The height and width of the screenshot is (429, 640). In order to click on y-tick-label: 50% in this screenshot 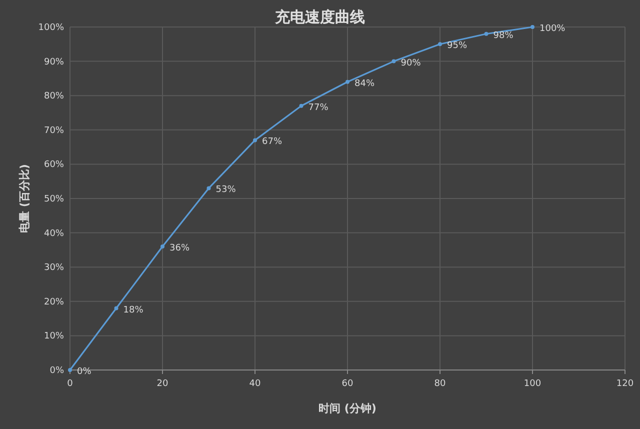, I will do `click(54, 199)`.